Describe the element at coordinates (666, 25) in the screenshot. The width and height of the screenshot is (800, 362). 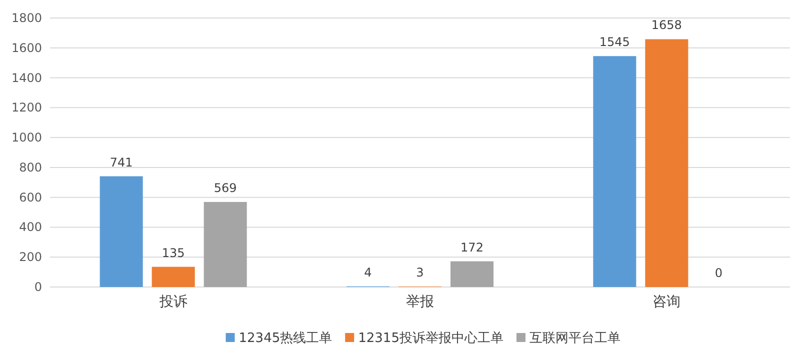
I see `data-label: 1658` at that location.